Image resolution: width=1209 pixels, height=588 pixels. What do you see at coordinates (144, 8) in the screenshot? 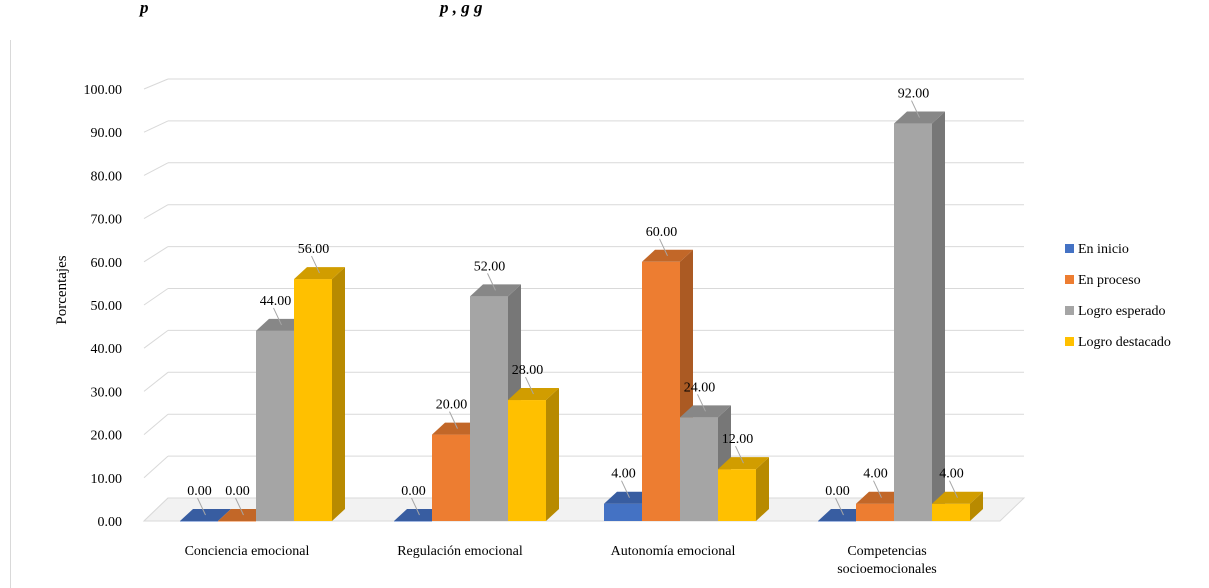
I see `caption-fragment-1: p` at bounding box center [144, 8].